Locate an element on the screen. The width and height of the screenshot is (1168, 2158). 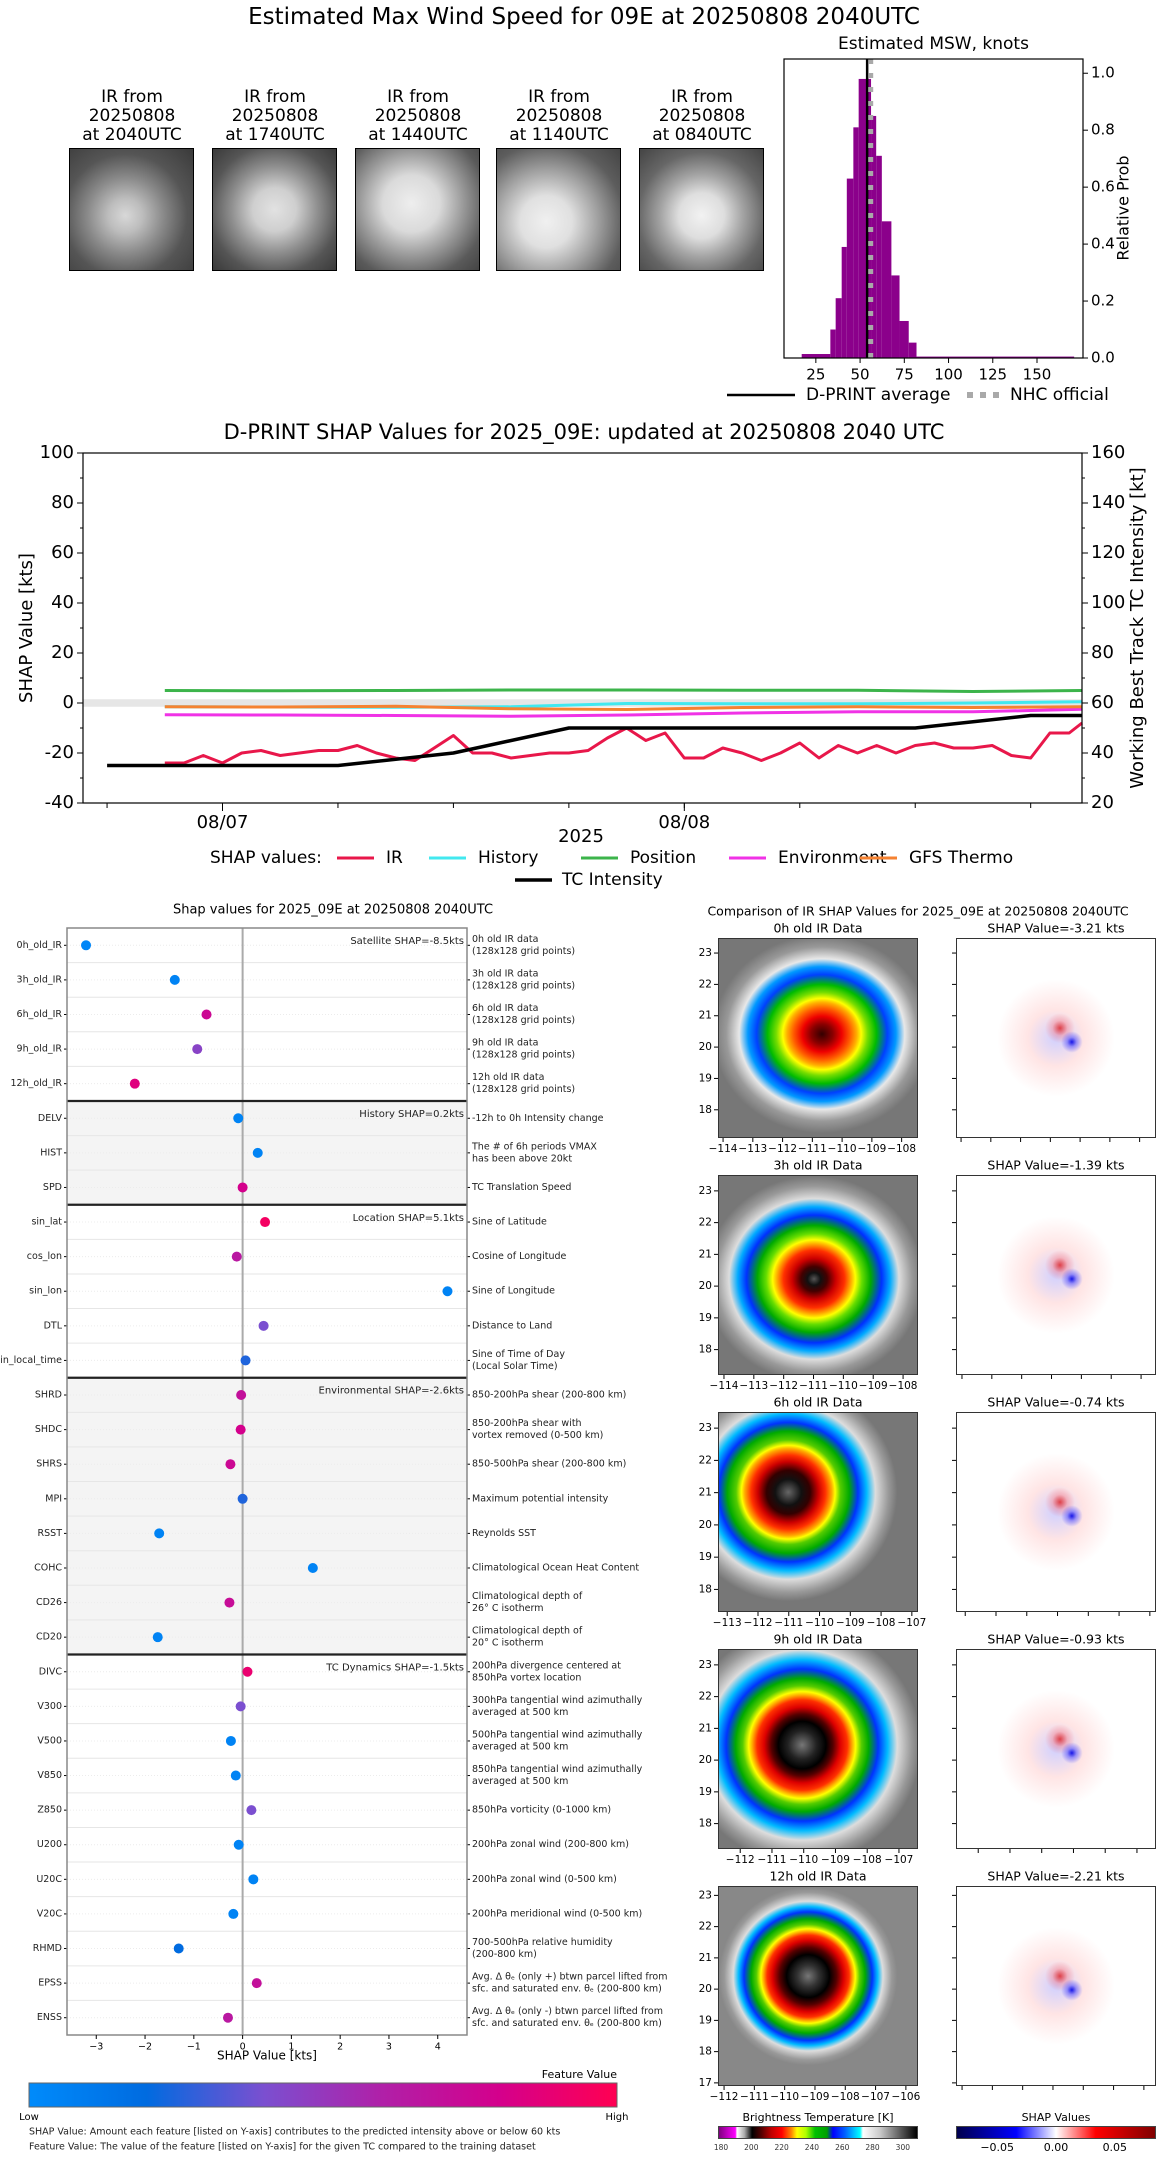
longitude-tick-label: −113 is located at coordinates (752, 1149).